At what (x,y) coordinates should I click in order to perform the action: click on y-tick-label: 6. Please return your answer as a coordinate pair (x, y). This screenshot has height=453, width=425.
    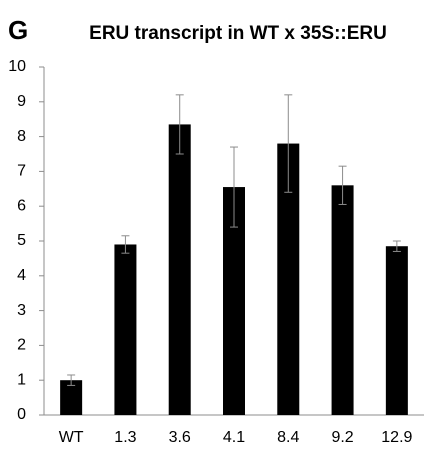
    Looking at the image, I should click on (21, 205).